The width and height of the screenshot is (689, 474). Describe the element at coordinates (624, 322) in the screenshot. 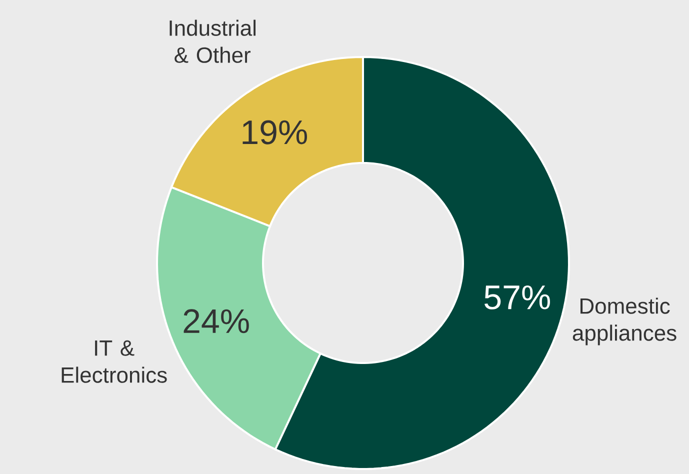

I see `slice-label: Domestic appliances` at that location.